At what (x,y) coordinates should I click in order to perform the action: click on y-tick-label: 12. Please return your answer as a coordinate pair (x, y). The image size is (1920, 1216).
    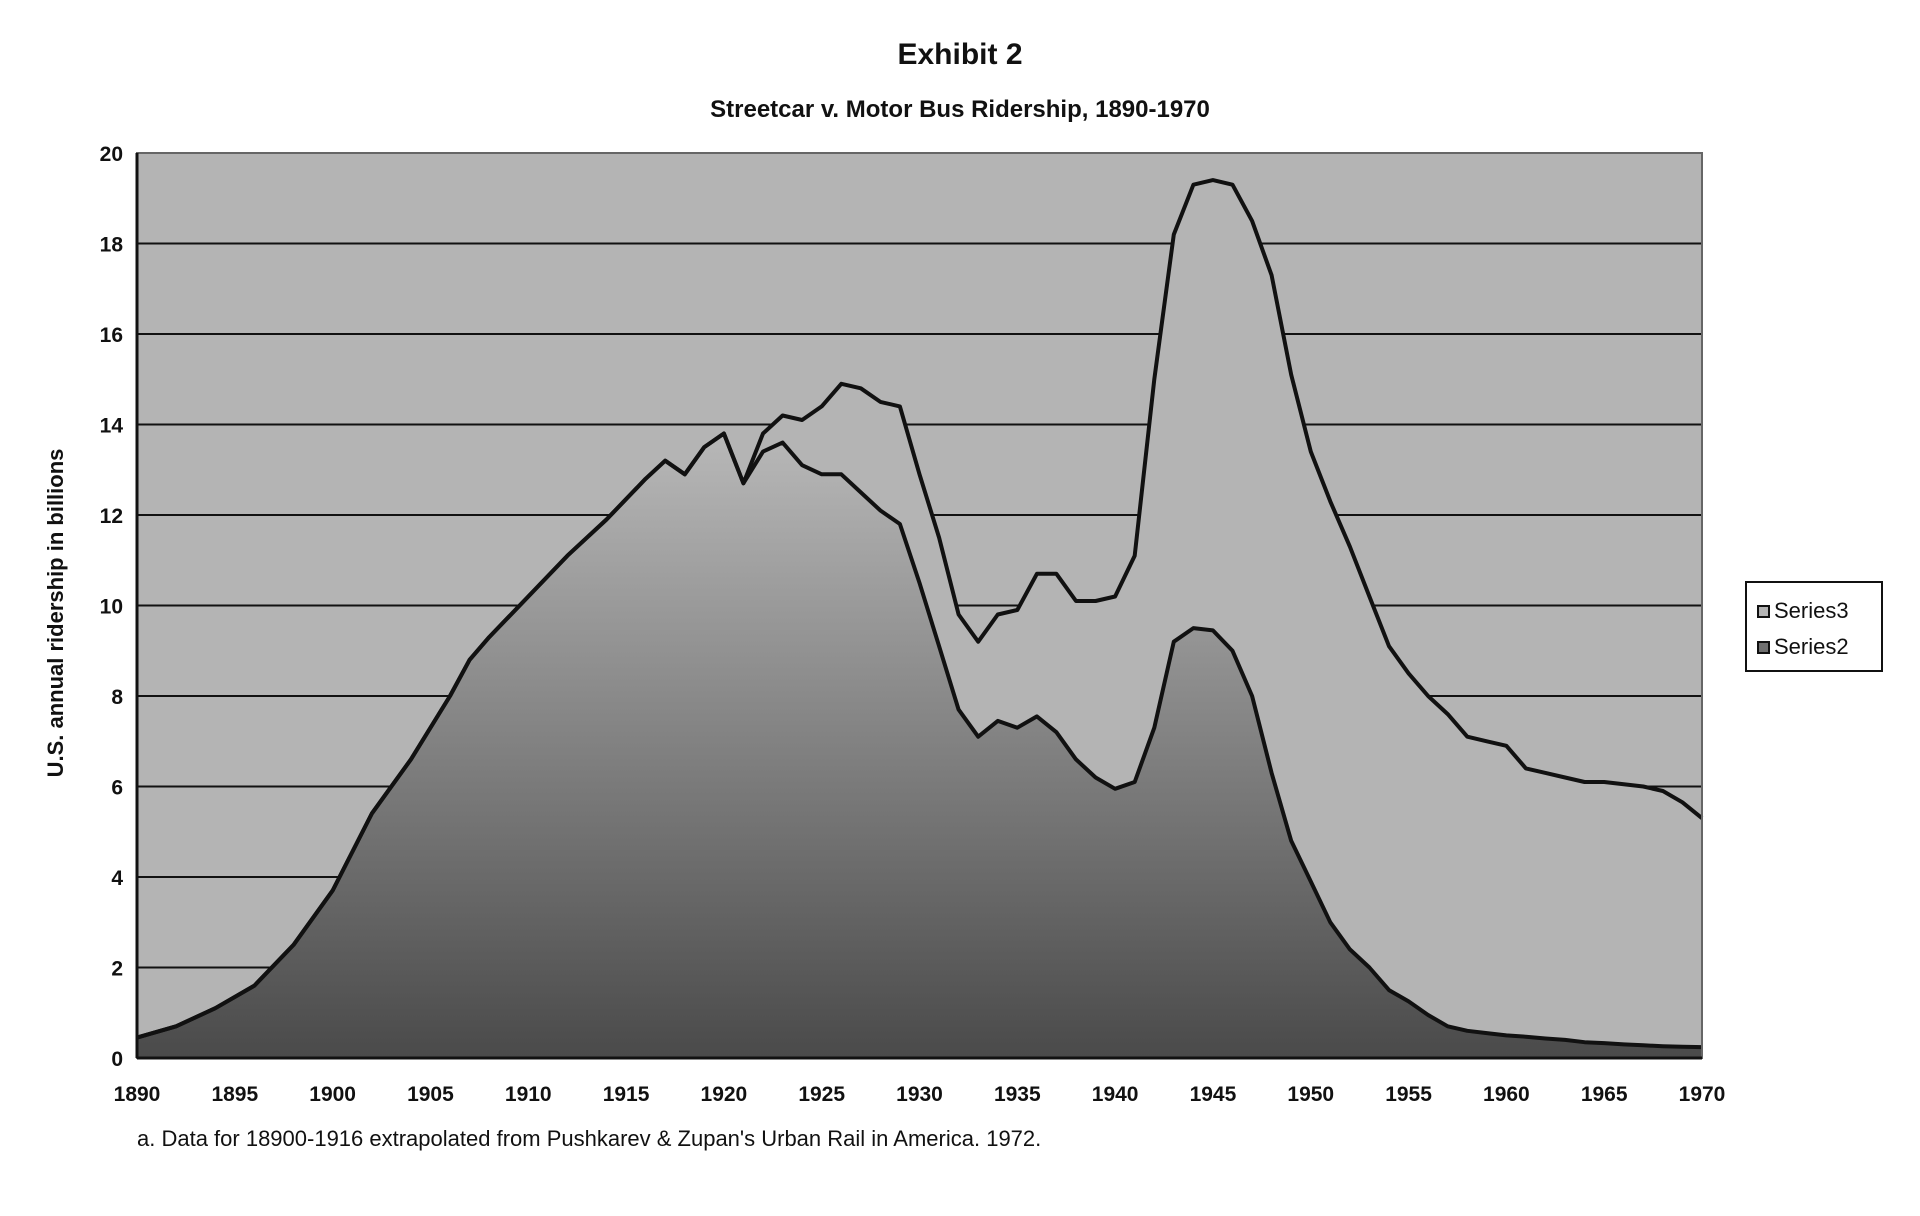
    Looking at the image, I should click on (111, 516).